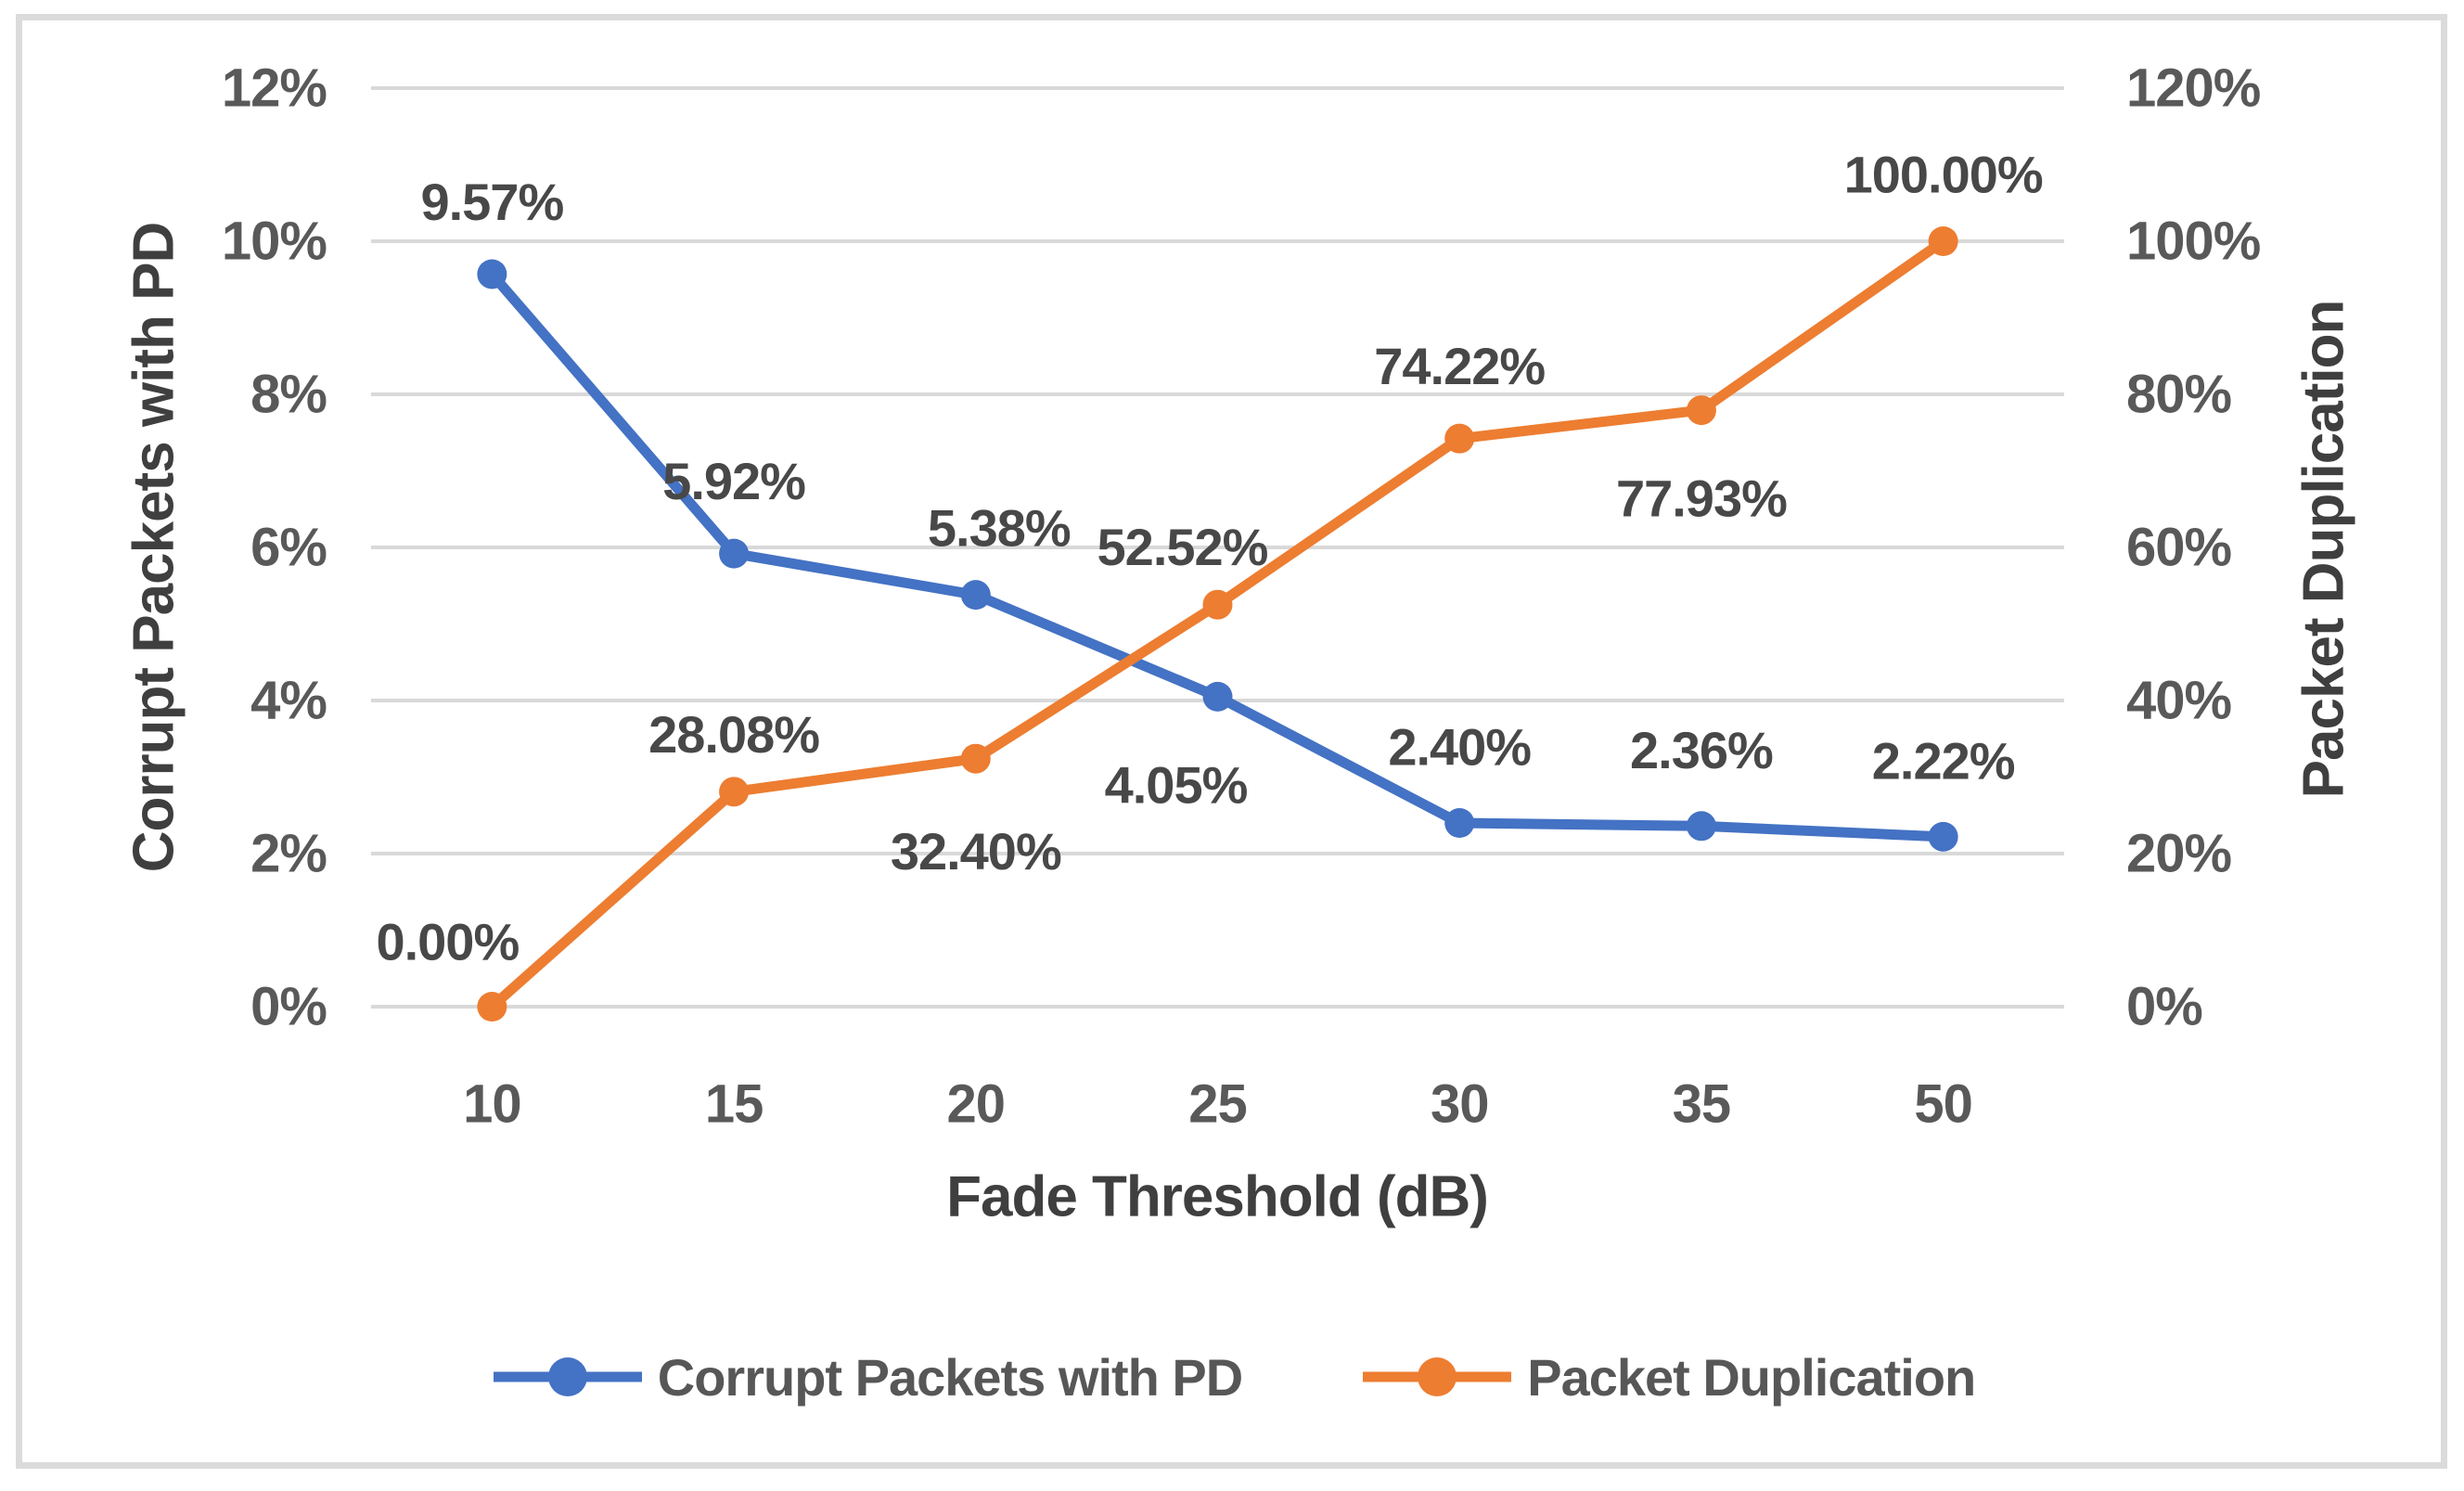 The width and height of the screenshot is (2464, 1491). I want to click on right-axis-title: Packet Duplication, so click(2324, 549).